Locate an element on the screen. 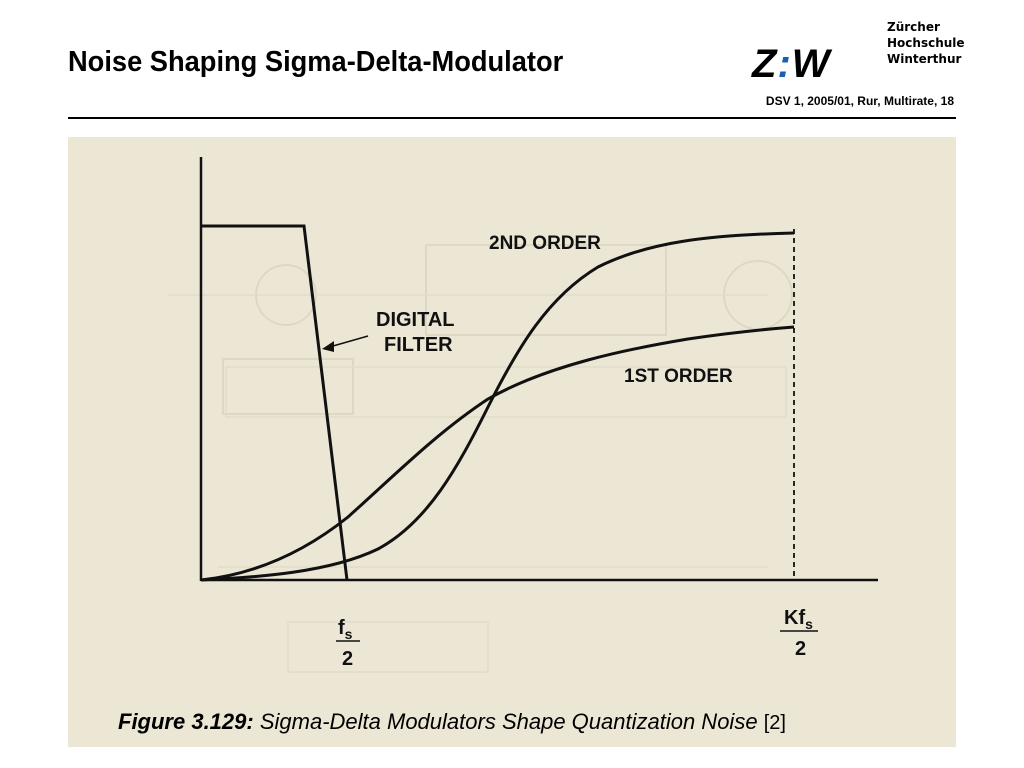 The height and width of the screenshot is (768, 1024). header-divider is located at coordinates (512, 118).